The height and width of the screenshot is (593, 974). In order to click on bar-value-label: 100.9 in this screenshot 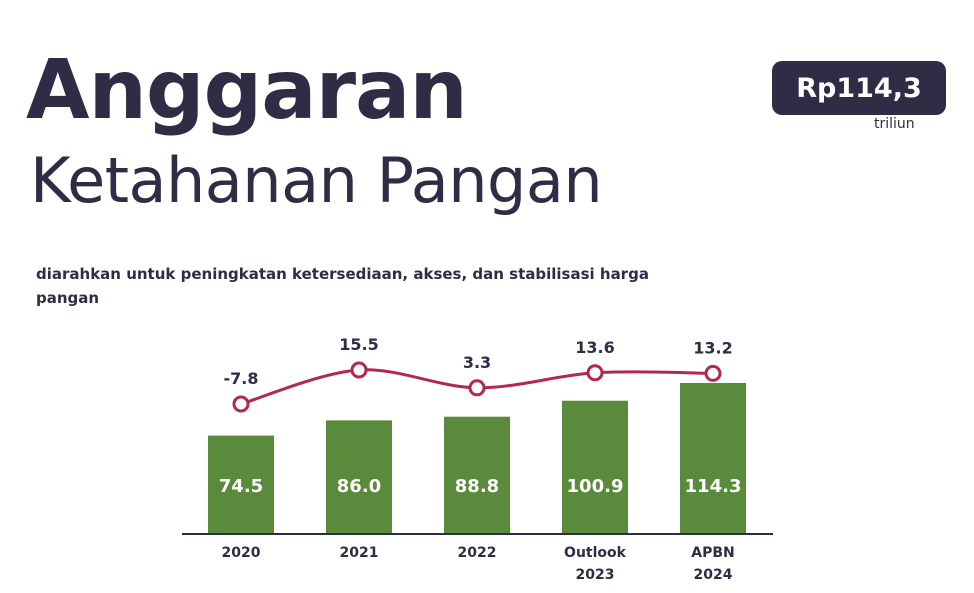, I will do `click(595, 486)`.